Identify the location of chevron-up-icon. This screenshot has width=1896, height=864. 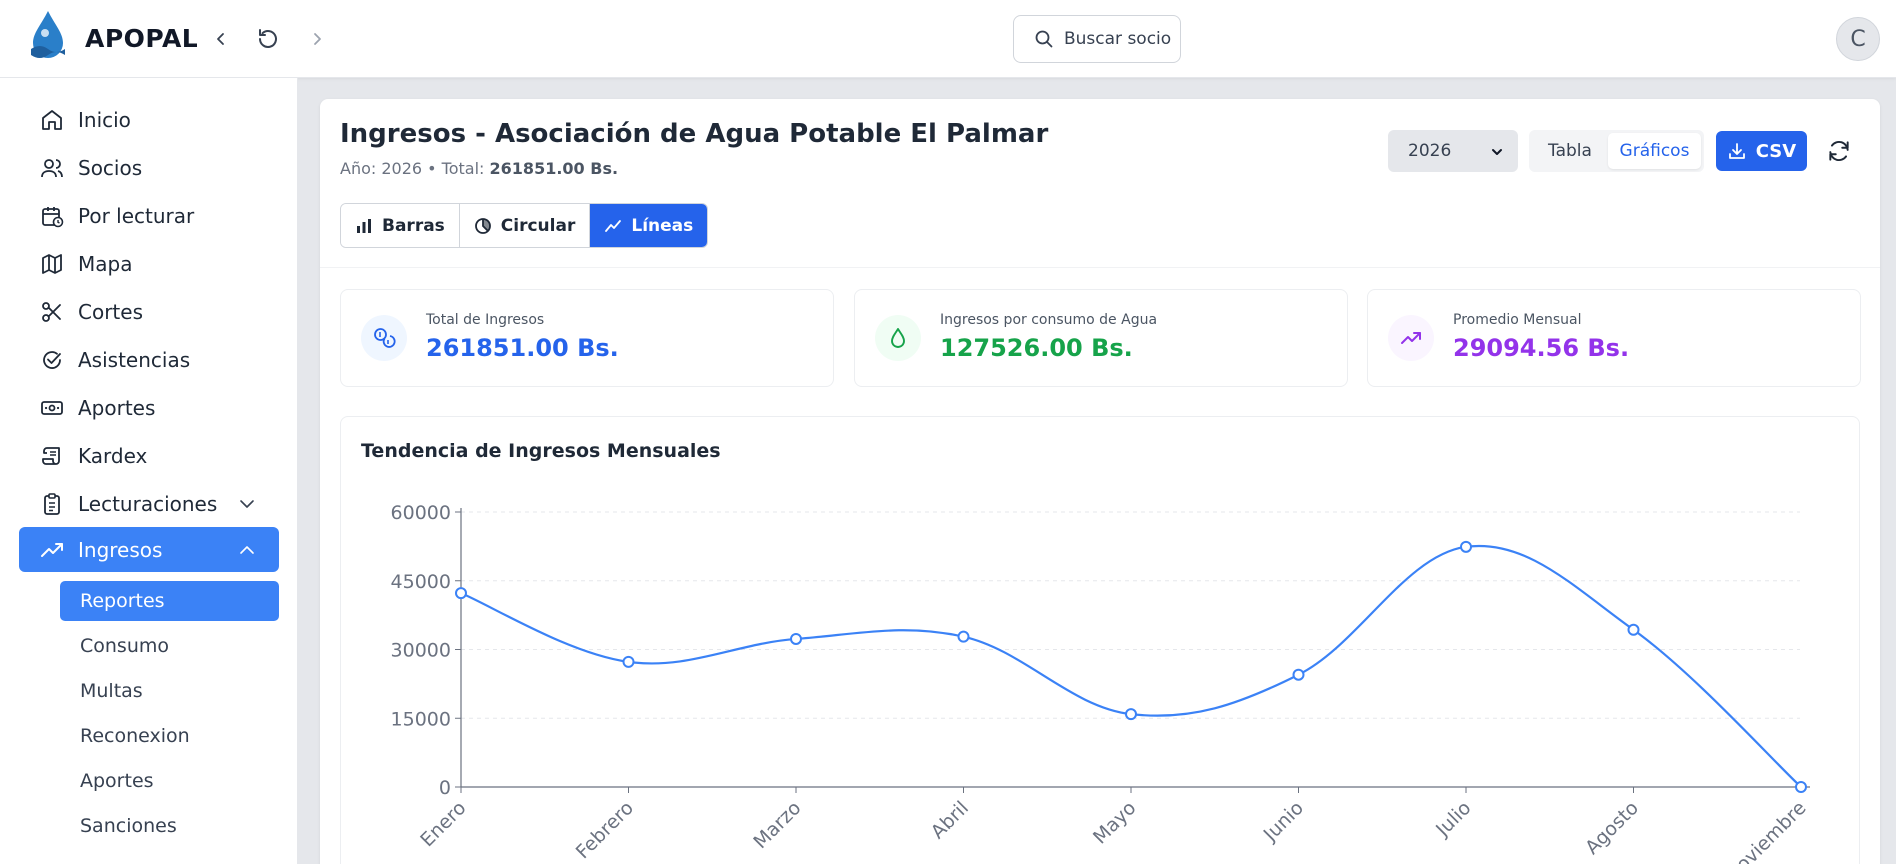
(247, 550).